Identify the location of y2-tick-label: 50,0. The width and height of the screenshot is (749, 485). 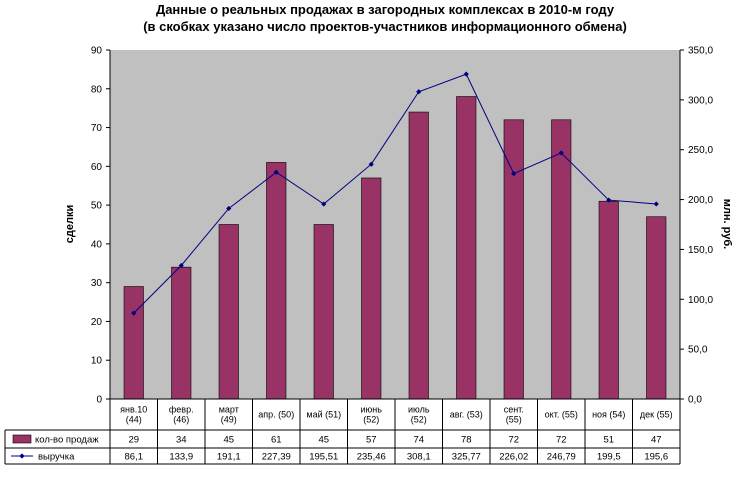
(698, 350).